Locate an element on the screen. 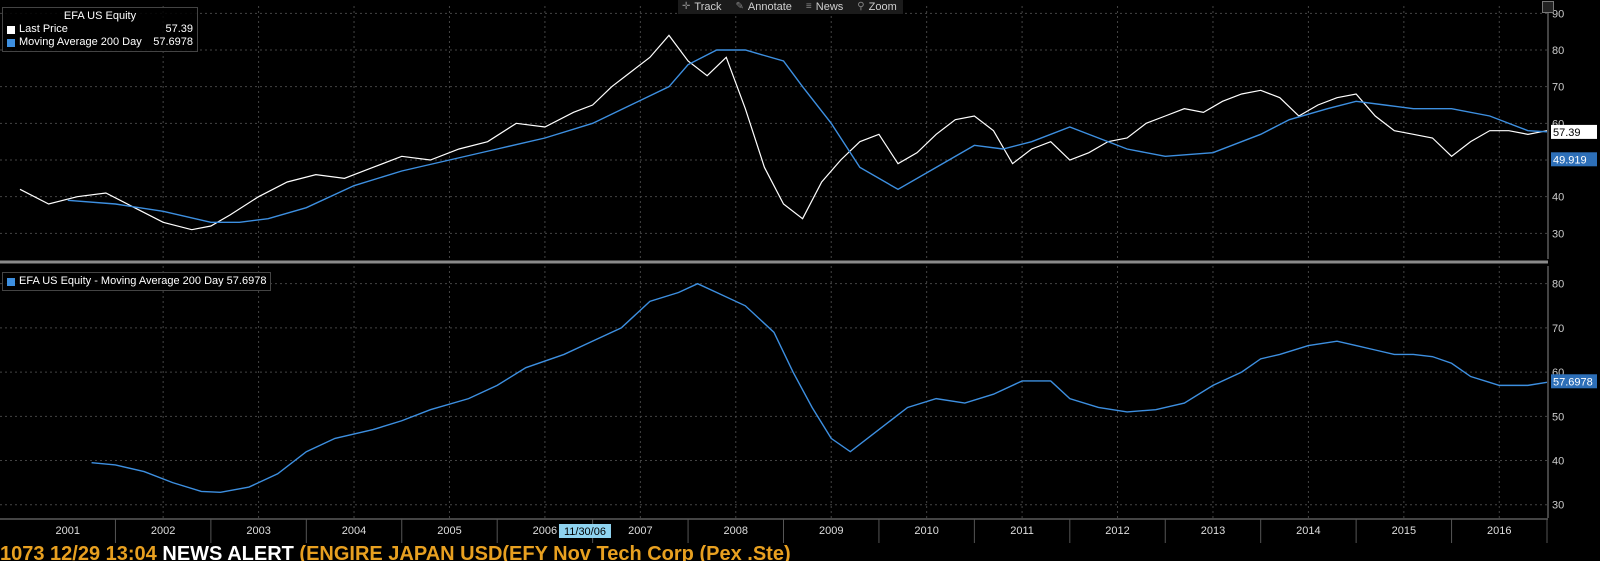  last-price-badge-box is located at coordinates (1574, 131).